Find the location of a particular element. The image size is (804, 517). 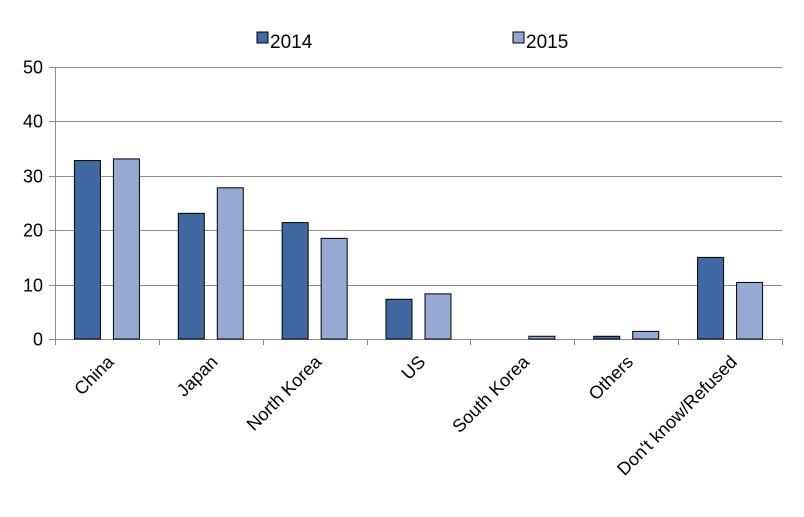

x-tick-label: Others is located at coordinates (611, 378).